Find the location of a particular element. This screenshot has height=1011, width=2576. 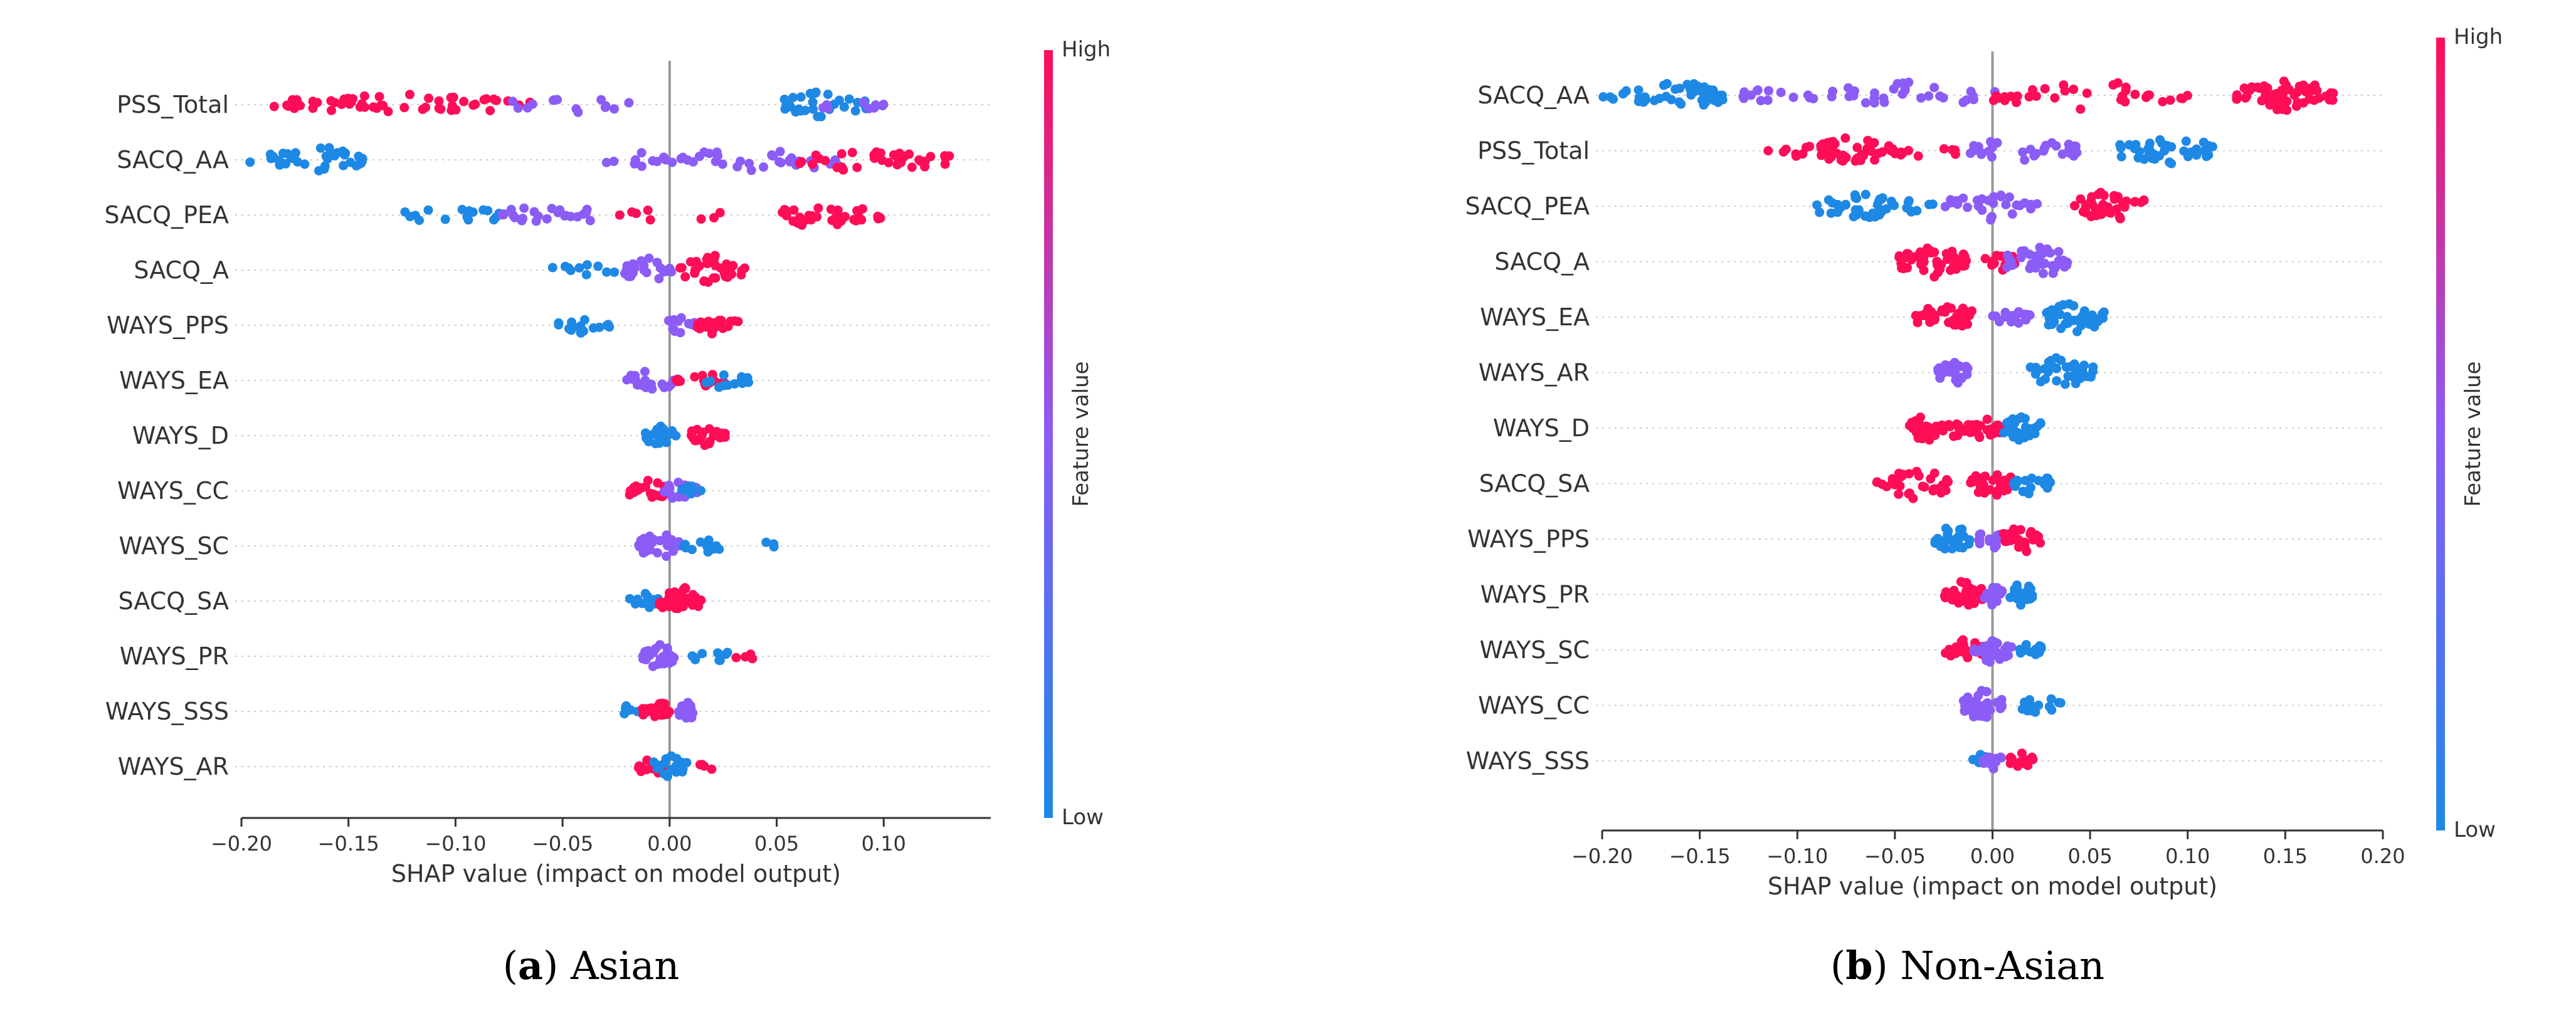

x-axis: −0.20 −0.15 −0.10 −0.05 0.00 0.05 0.10 is located at coordinates (601, 836).